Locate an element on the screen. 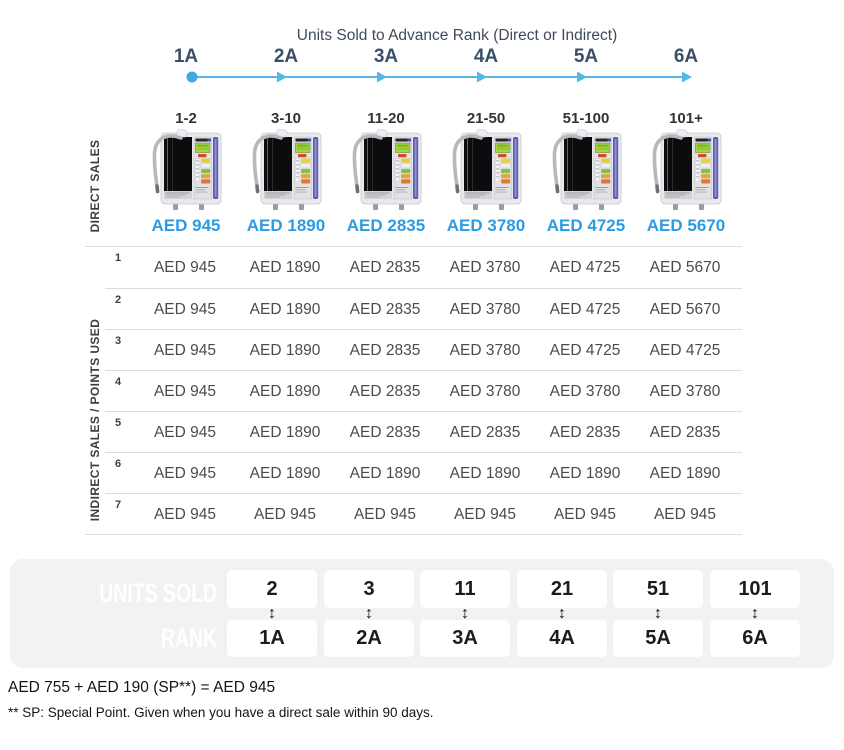  row-divider is located at coordinates (413, 246).